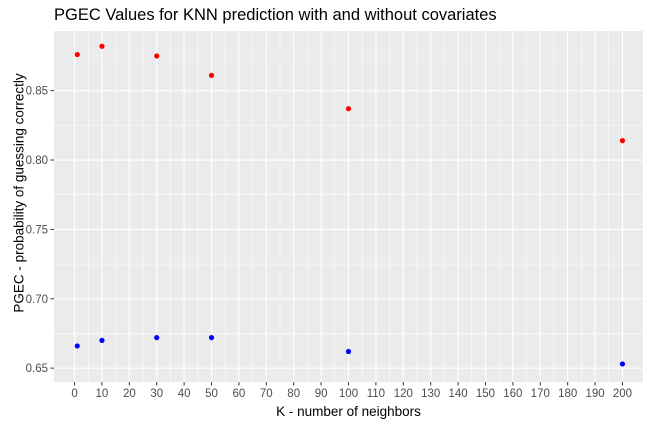 The image size is (650, 428). I want to click on x-tick-label: 100, so click(348, 394).